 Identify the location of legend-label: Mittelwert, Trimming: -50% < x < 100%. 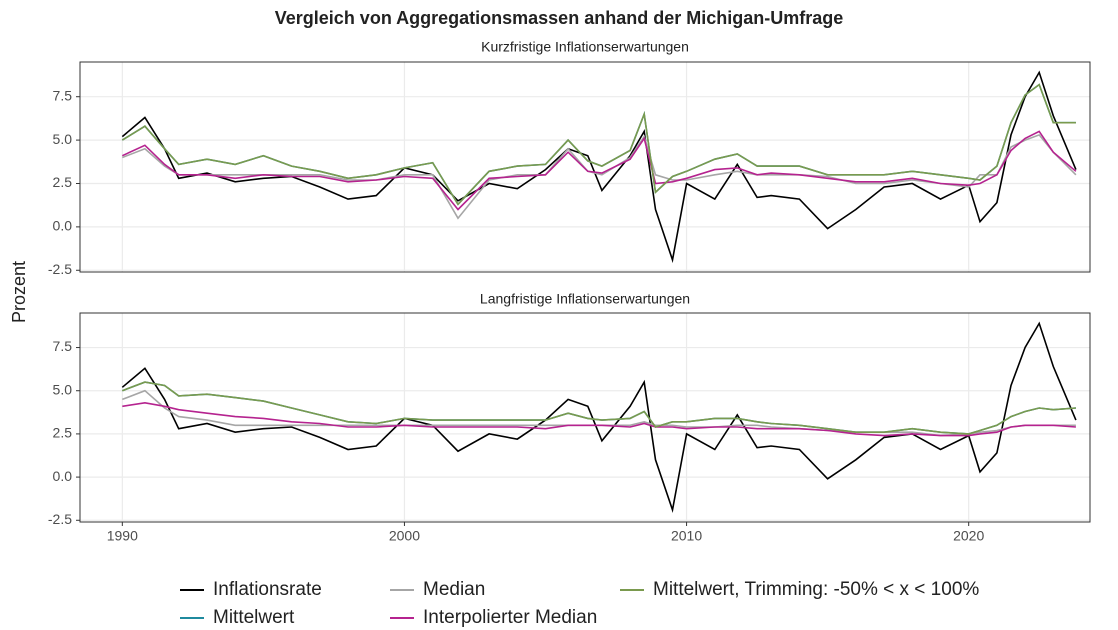
(816, 589).